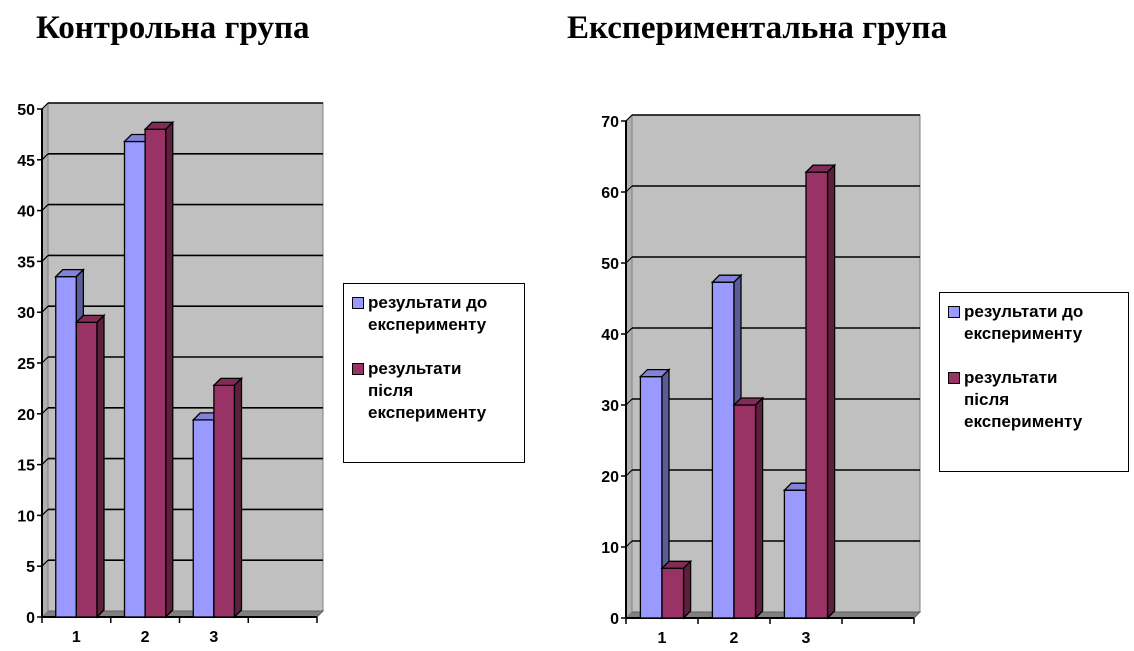 Image resolution: width=1134 pixels, height=651 pixels. What do you see at coordinates (26, 466) in the screenshot?
I see `y-tick-label: 15` at bounding box center [26, 466].